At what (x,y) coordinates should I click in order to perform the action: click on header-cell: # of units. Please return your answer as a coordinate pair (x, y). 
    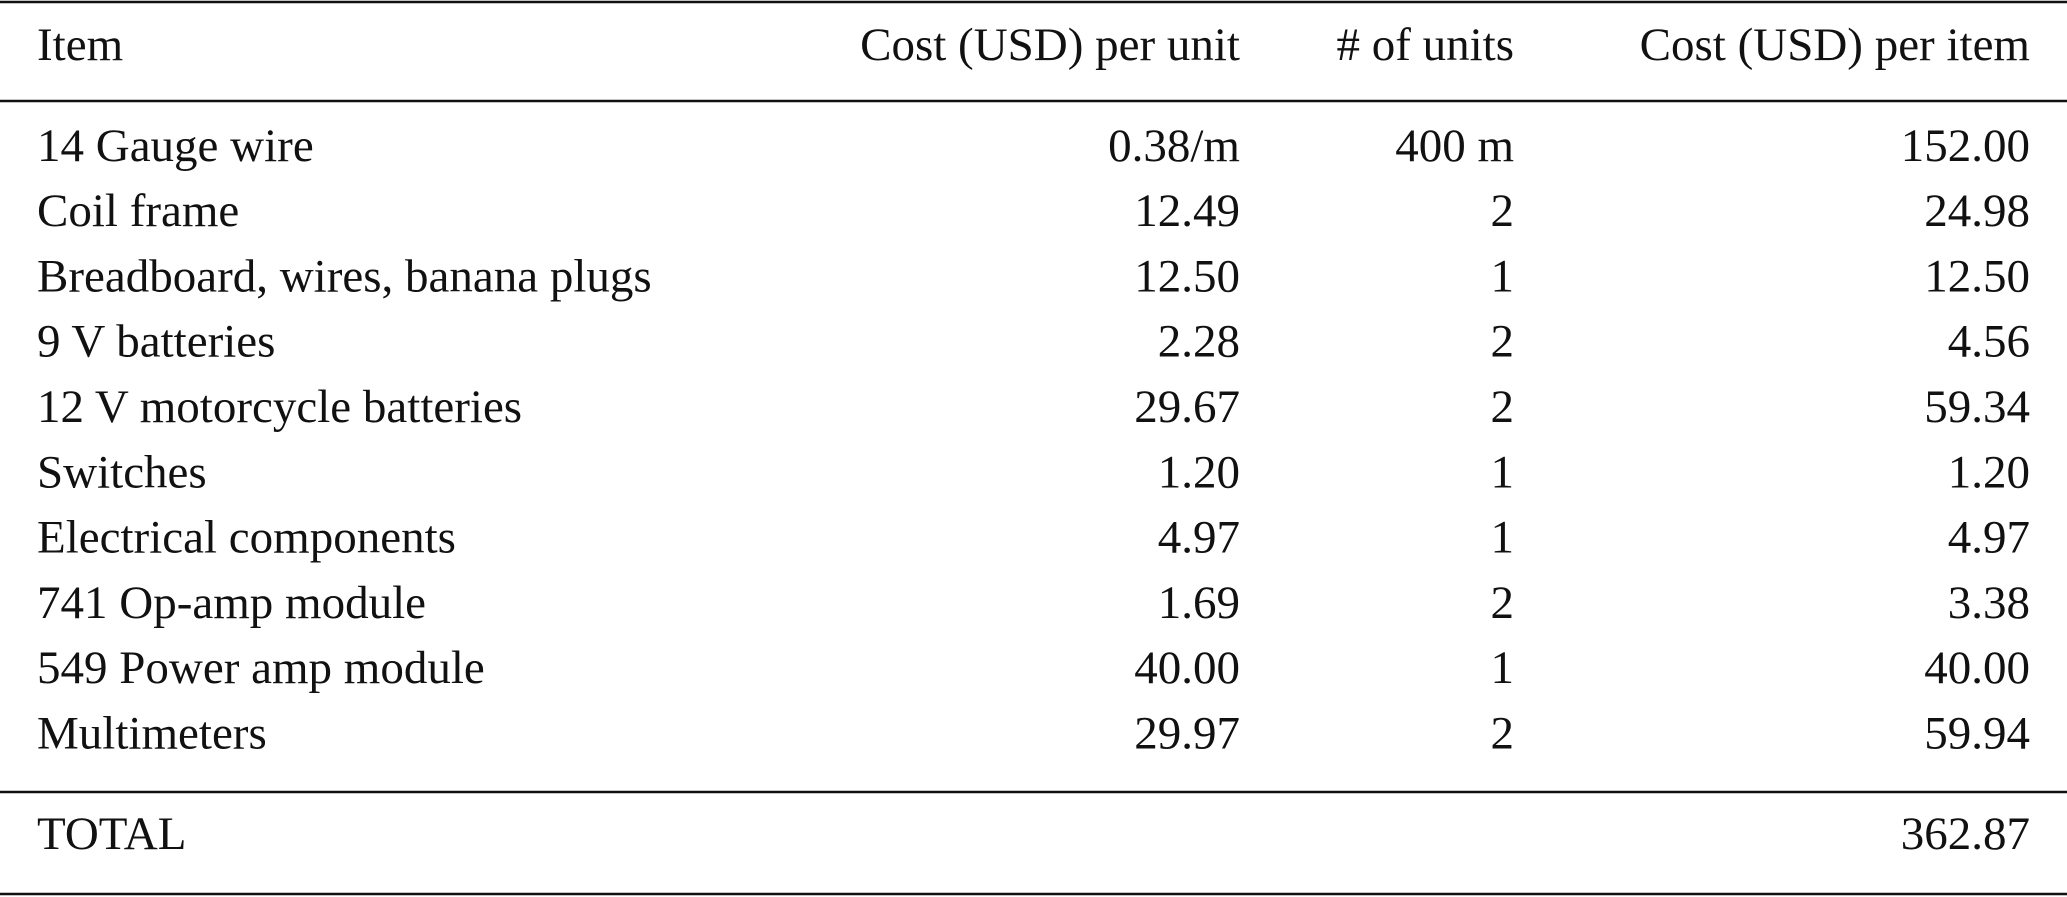
    Looking at the image, I should click on (1425, 45).